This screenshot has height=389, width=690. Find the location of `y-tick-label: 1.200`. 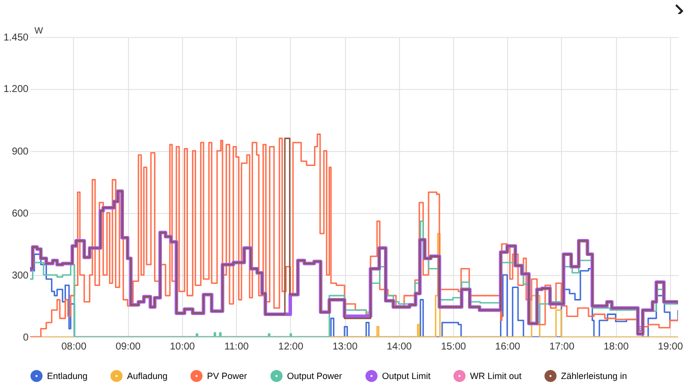

y-tick-label: 1.200 is located at coordinates (16, 90).